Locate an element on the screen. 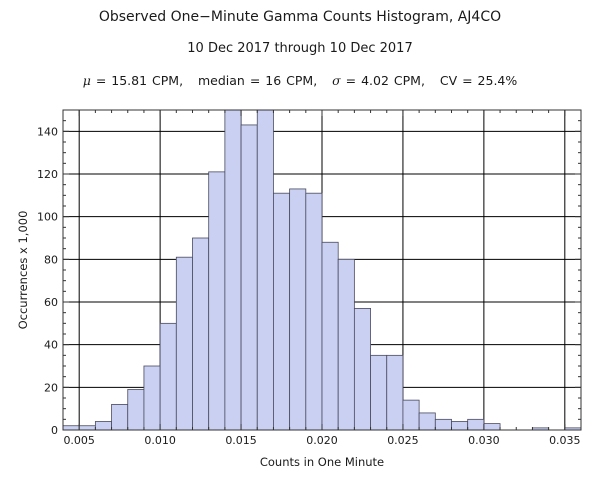  y-tick-label: 0 is located at coordinates (54, 430).